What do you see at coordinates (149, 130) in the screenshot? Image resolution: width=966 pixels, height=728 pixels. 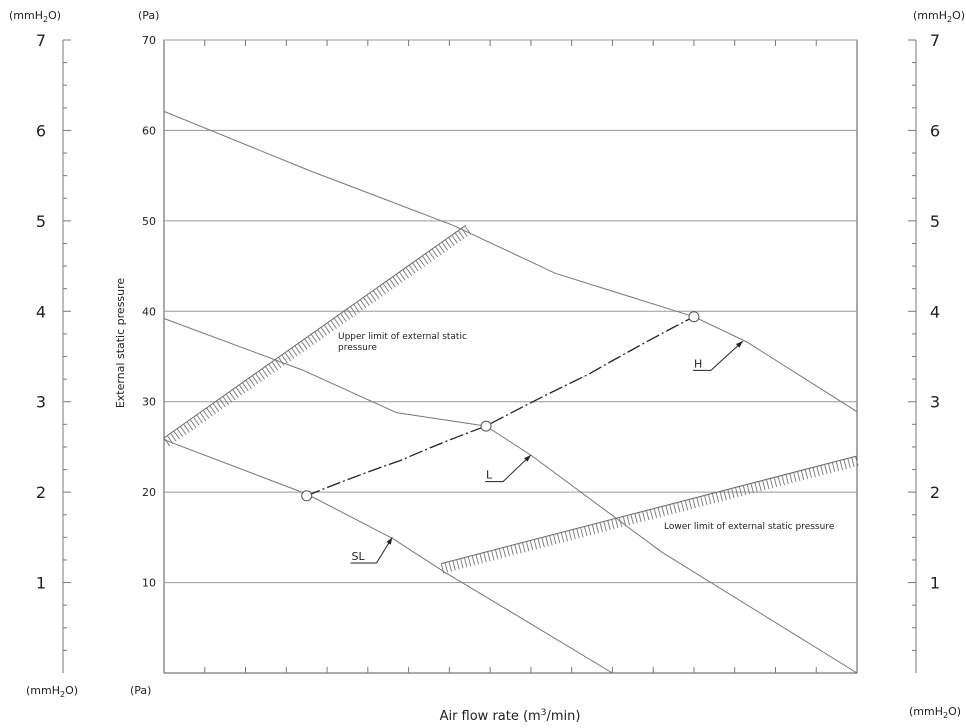 I see `pa-tick-label: 60` at bounding box center [149, 130].